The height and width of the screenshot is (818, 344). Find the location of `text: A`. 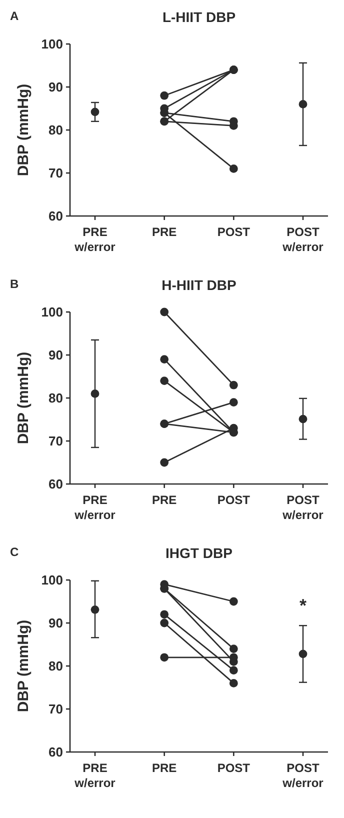

text: A is located at coordinates (14, 16).